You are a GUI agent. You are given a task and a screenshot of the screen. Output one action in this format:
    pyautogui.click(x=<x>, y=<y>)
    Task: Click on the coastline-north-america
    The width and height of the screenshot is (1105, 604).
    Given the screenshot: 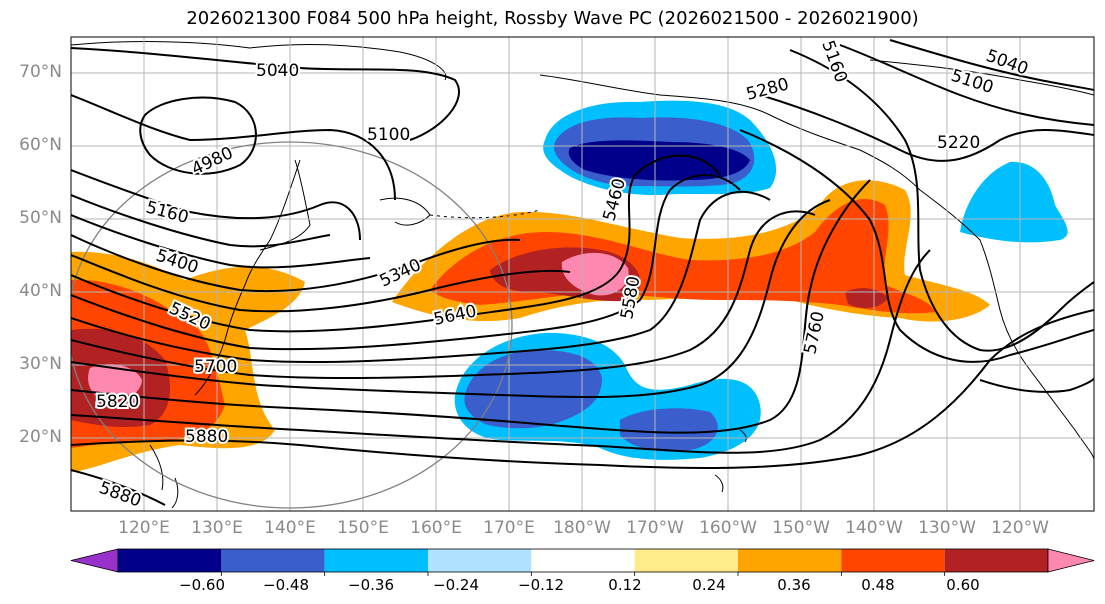 What is the action you would take?
    pyautogui.click(x=1006, y=325)
    